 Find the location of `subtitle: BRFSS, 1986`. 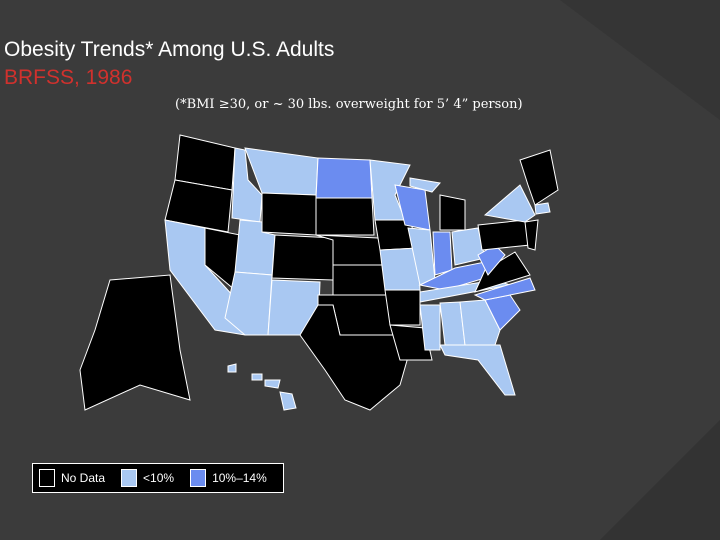

subtitle: BRFSS, 1986 is located at coordinates (68, 77).